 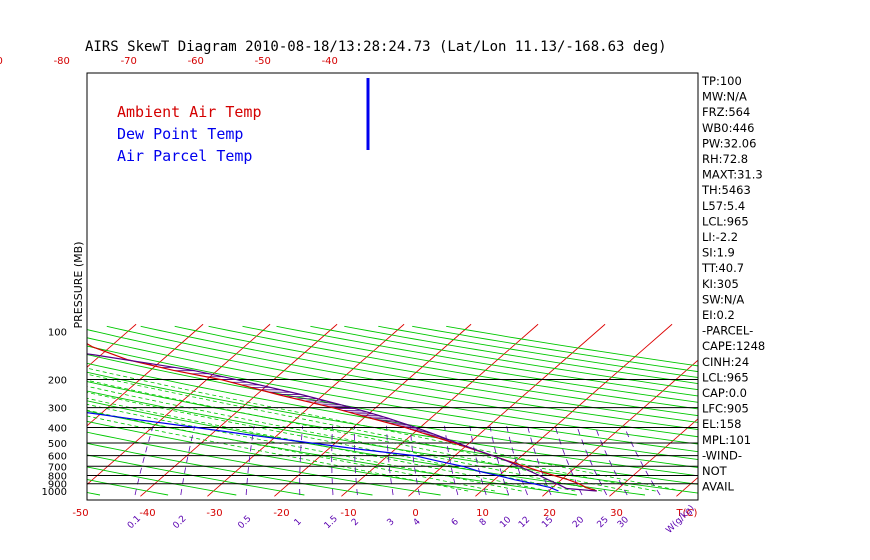 What do you see at coordinates (129, 61) in the screenshot?
I see `top-temp-tick-label: -70` at bounding box center [129, 61].